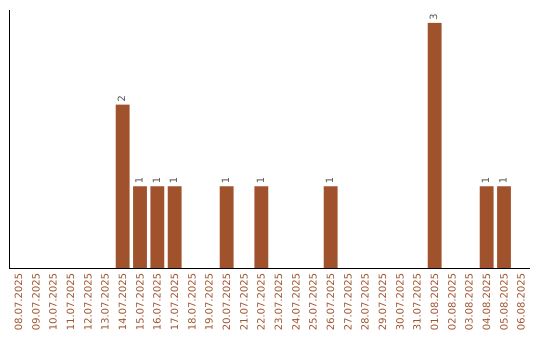  Describe the element at coordinates (175, 301) in the screenshot. I see `x-tick-label: 17.07.2025` at that location.